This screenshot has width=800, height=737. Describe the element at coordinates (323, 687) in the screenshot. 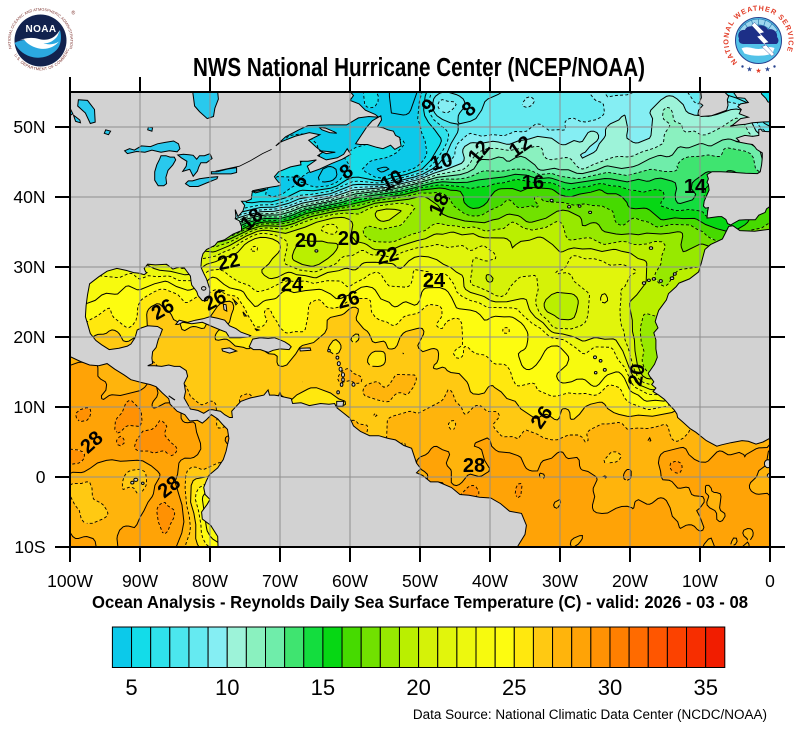

I see `svg-text: 15` at that location.